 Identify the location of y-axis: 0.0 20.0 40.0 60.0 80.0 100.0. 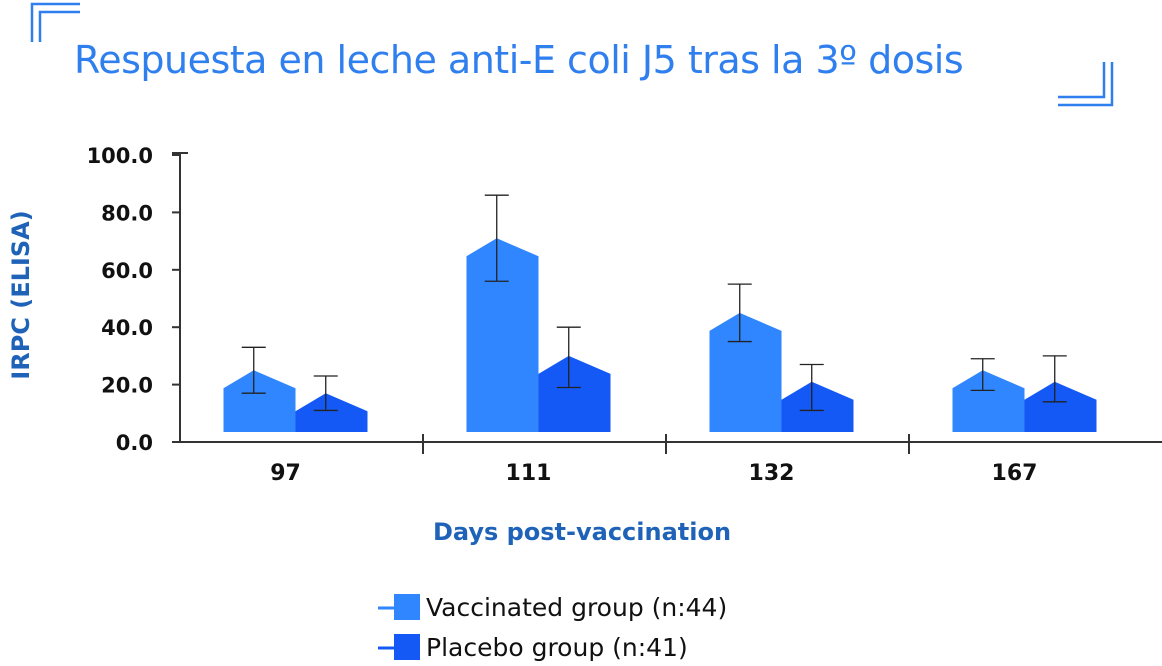
(137, 299).